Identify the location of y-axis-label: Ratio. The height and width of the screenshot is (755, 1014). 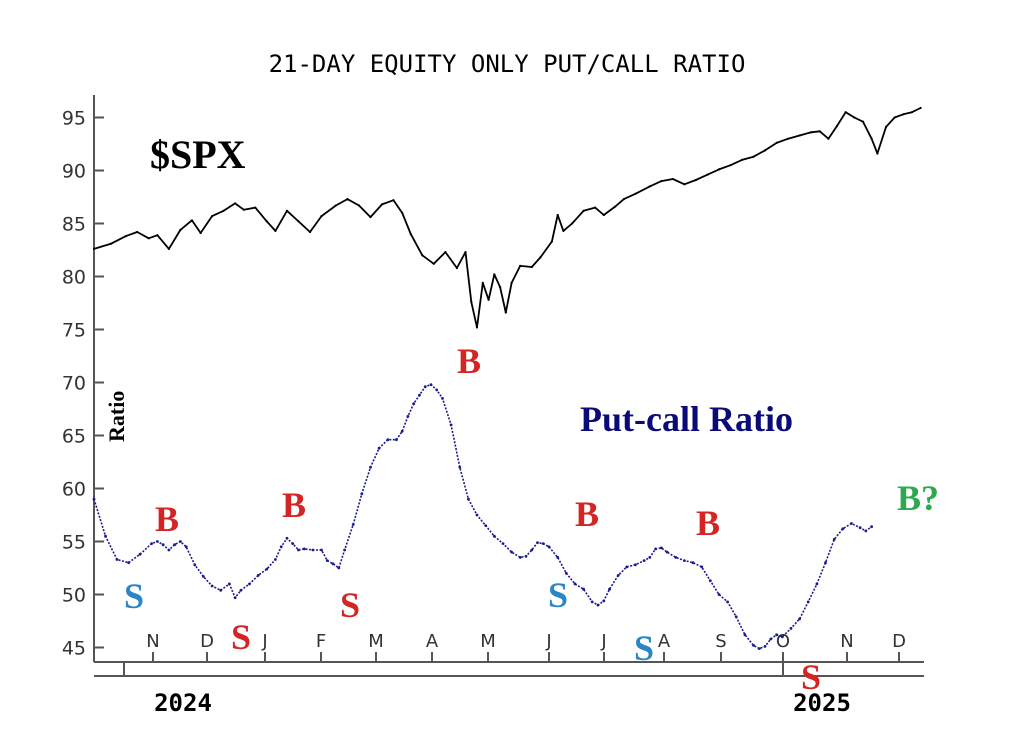
(116, 416).